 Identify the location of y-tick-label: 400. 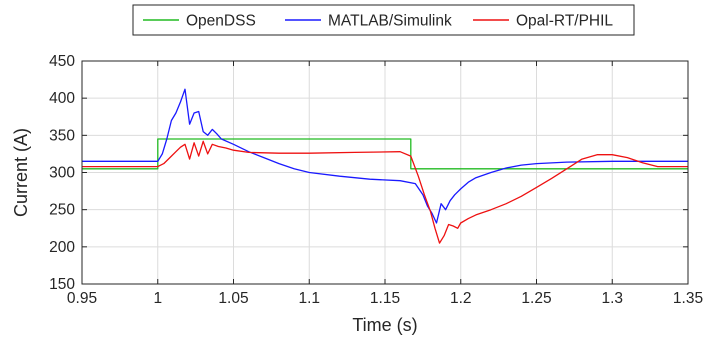
(62, 98).